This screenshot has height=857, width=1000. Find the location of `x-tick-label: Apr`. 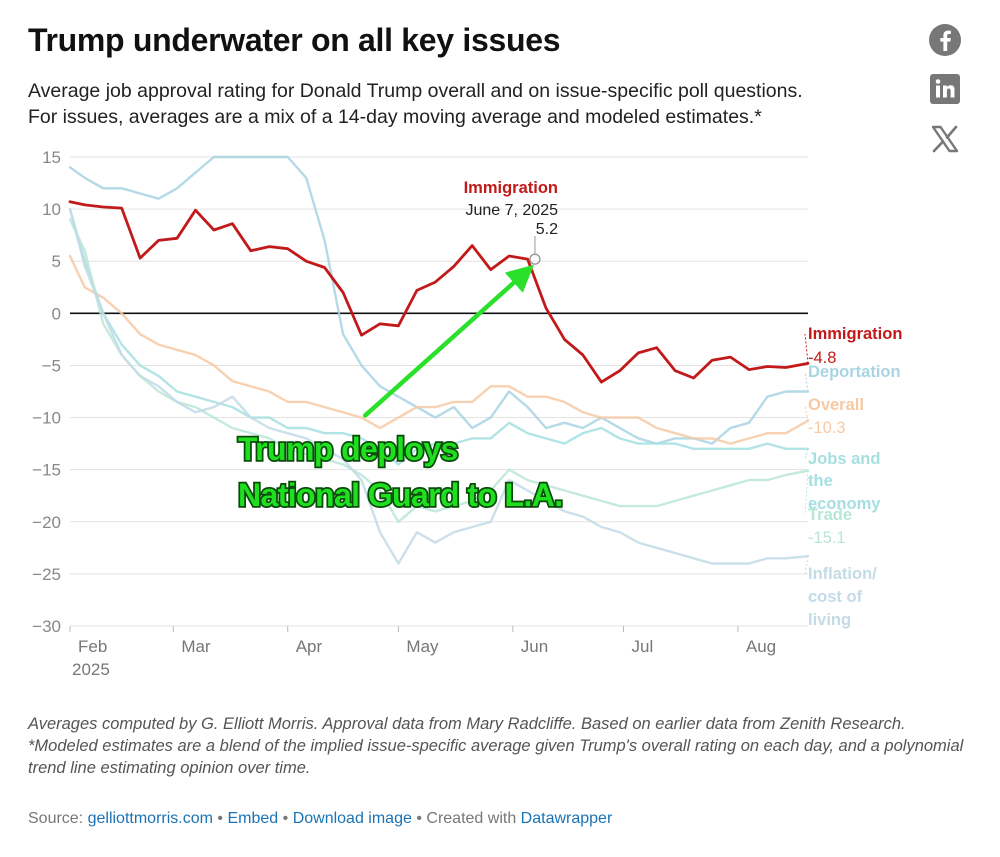

x-tick-label: Apr is located at coordinates (309, 646).